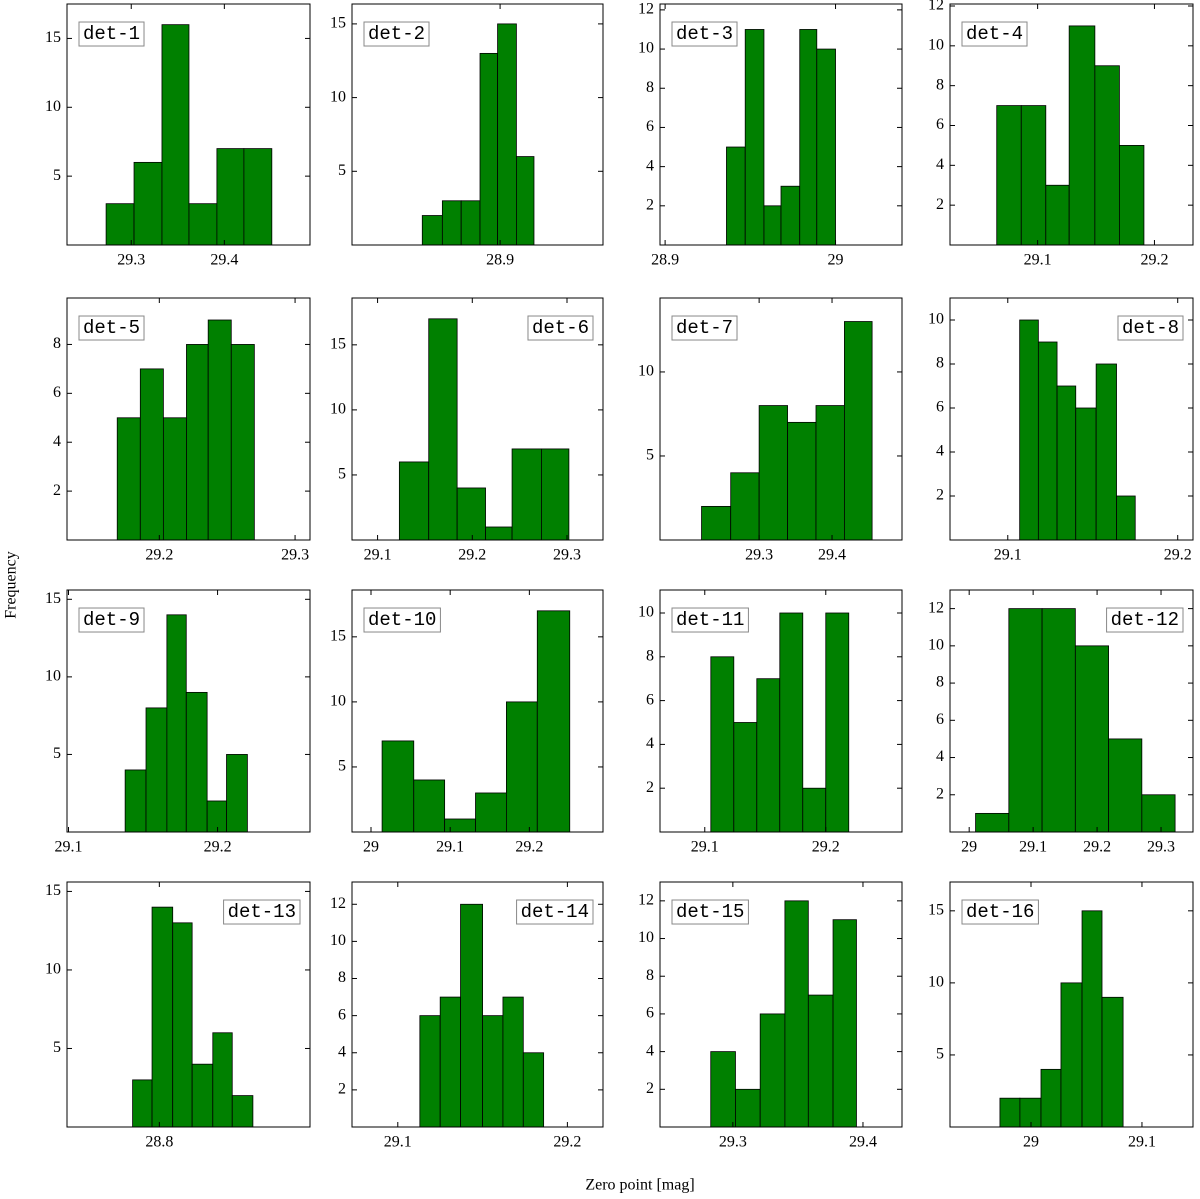 This screenshot has width=1200, height=1199. I want to click on panel: 28.9 5 10 15 det-2, so click(467, 136).